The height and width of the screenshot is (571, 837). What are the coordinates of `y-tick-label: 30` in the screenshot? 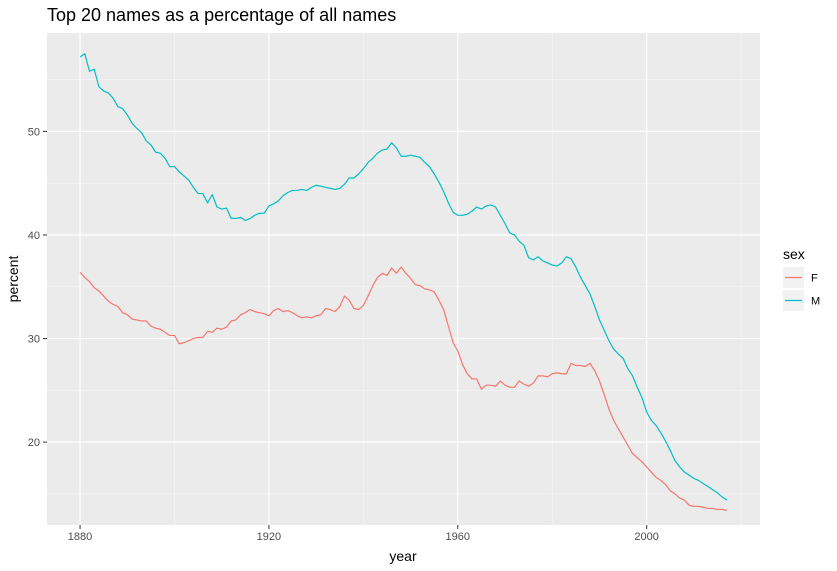 It's located at (34, 340).